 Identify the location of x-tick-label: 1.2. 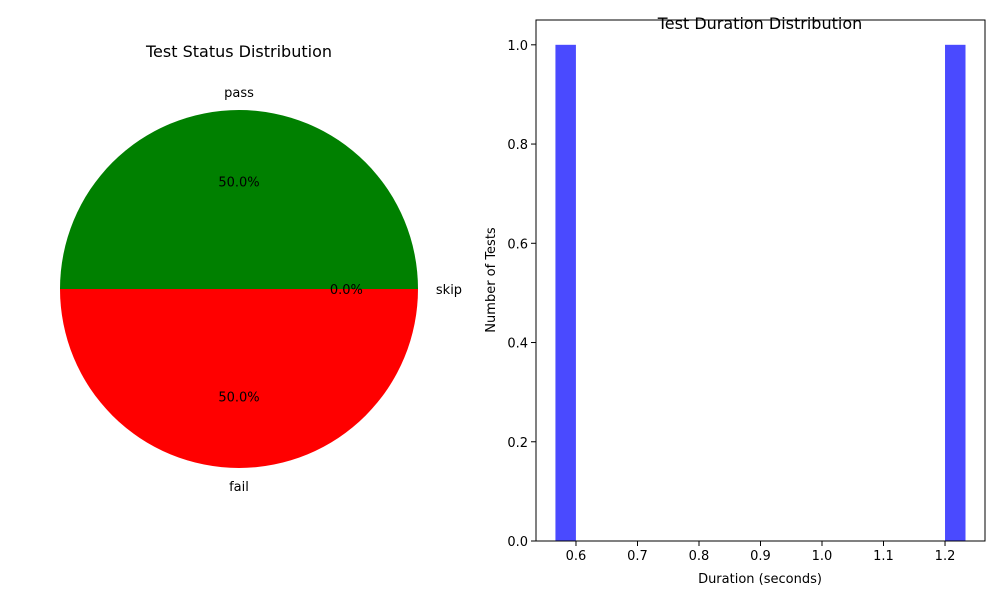
(945, 556).